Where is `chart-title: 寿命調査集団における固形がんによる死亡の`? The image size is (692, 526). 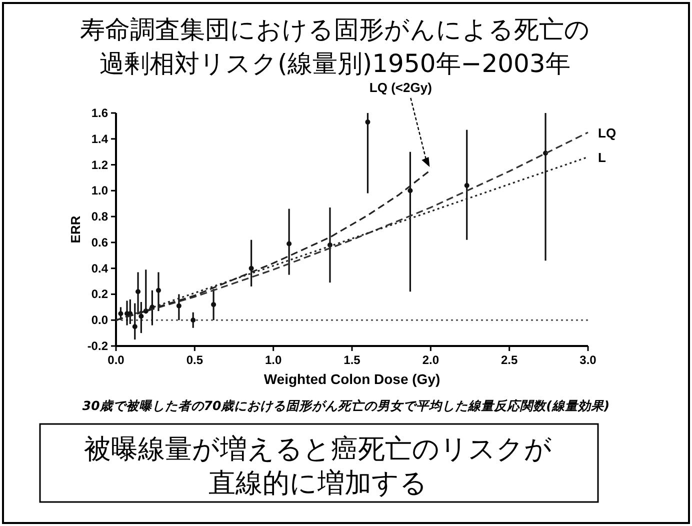
chart-title: 寿命調査集団における固形がんによる死亡の is located at coordinates (335, 29).